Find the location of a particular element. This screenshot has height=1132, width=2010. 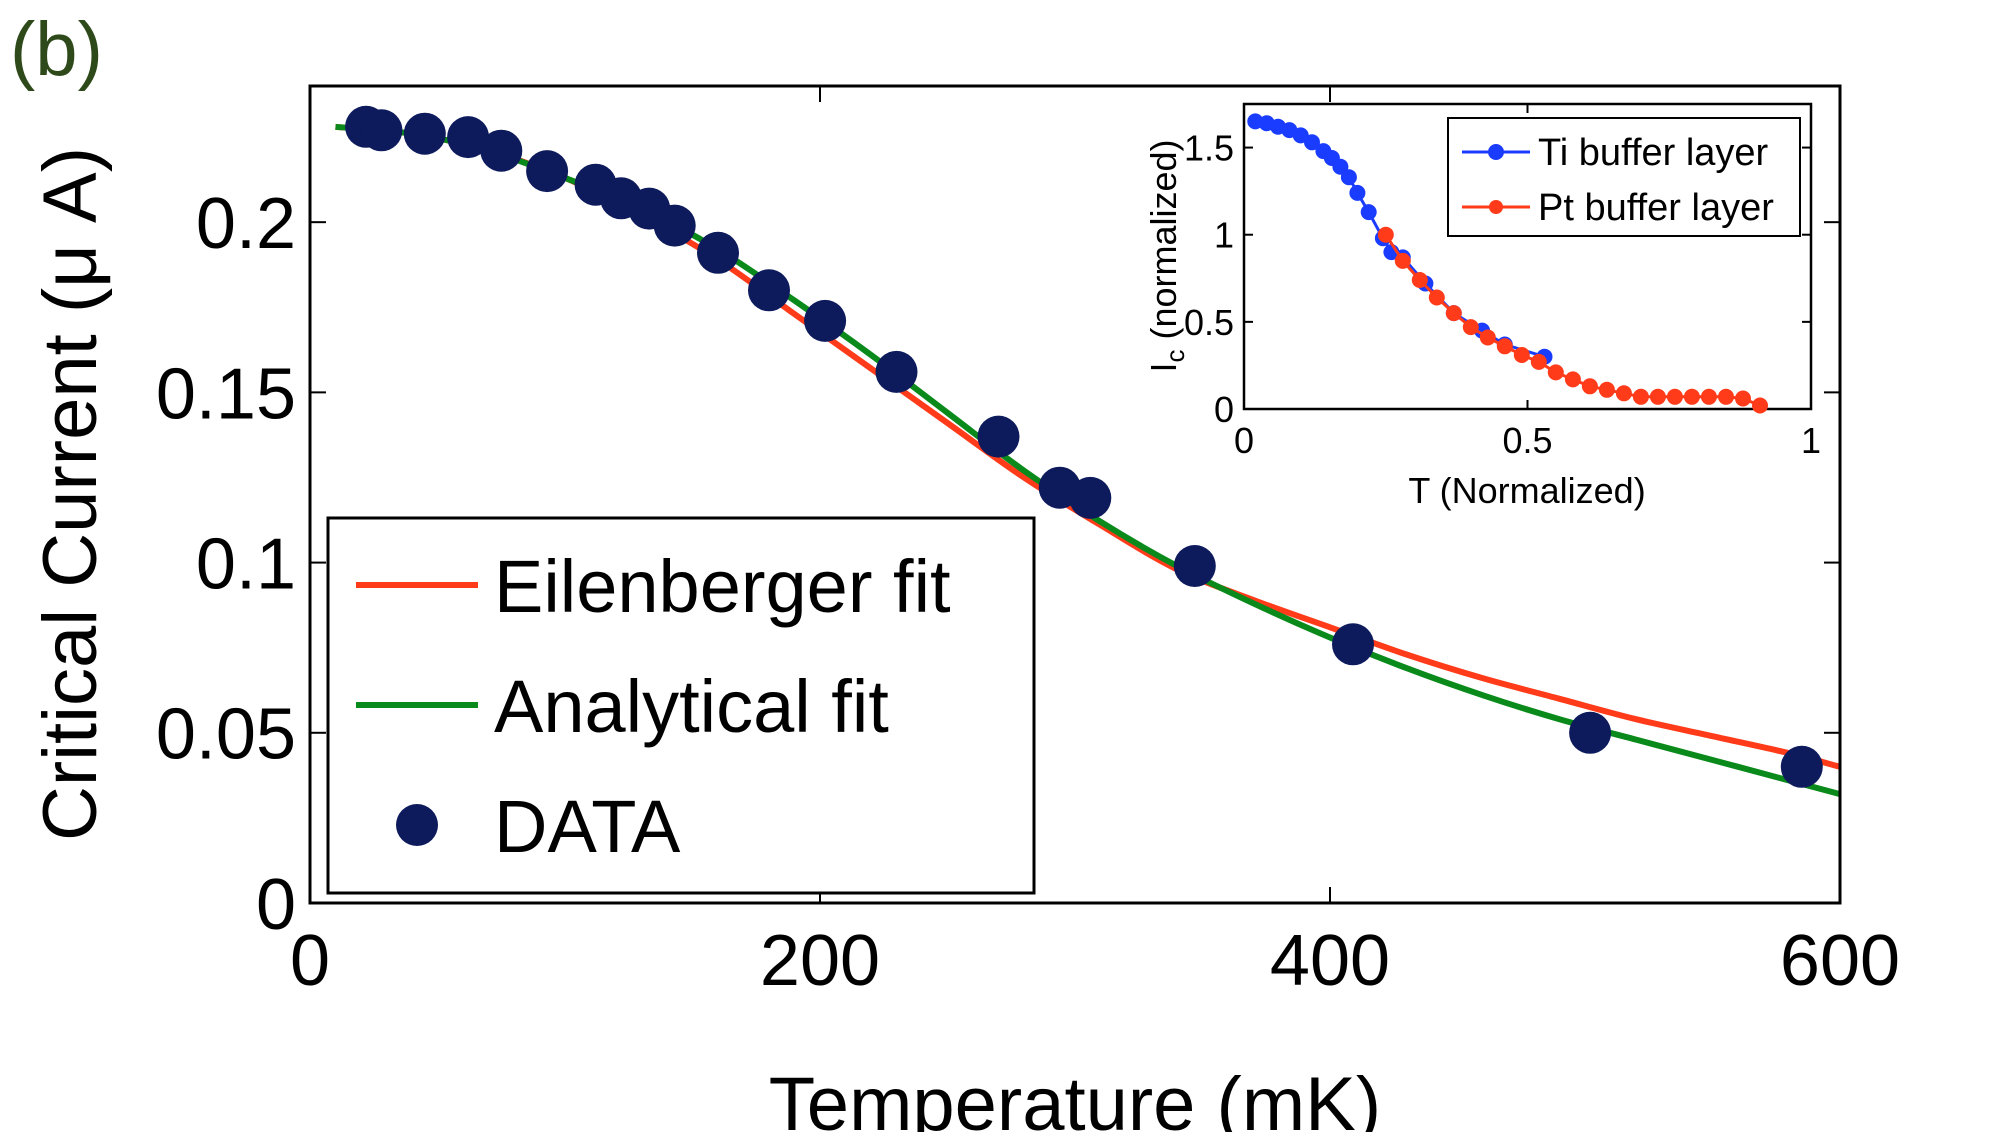

inset-y-axis-label-main: I is located at coordinates (1163, 368).